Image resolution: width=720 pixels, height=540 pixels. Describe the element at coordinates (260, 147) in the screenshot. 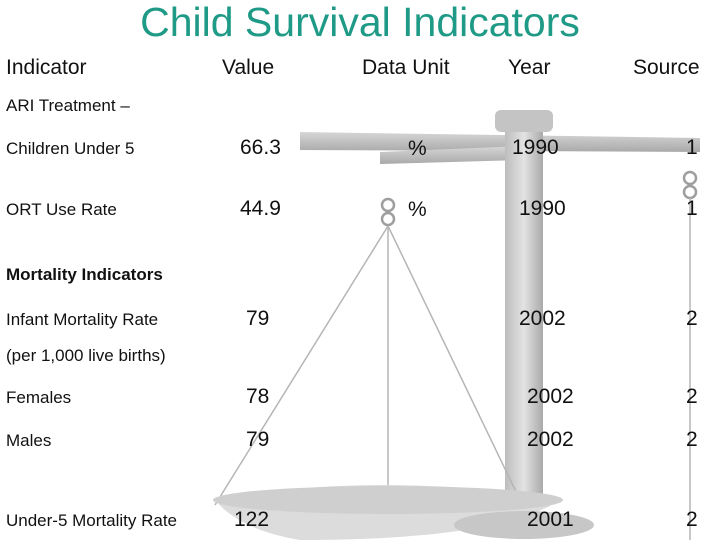

I see `row-value: 66.3` at that location.